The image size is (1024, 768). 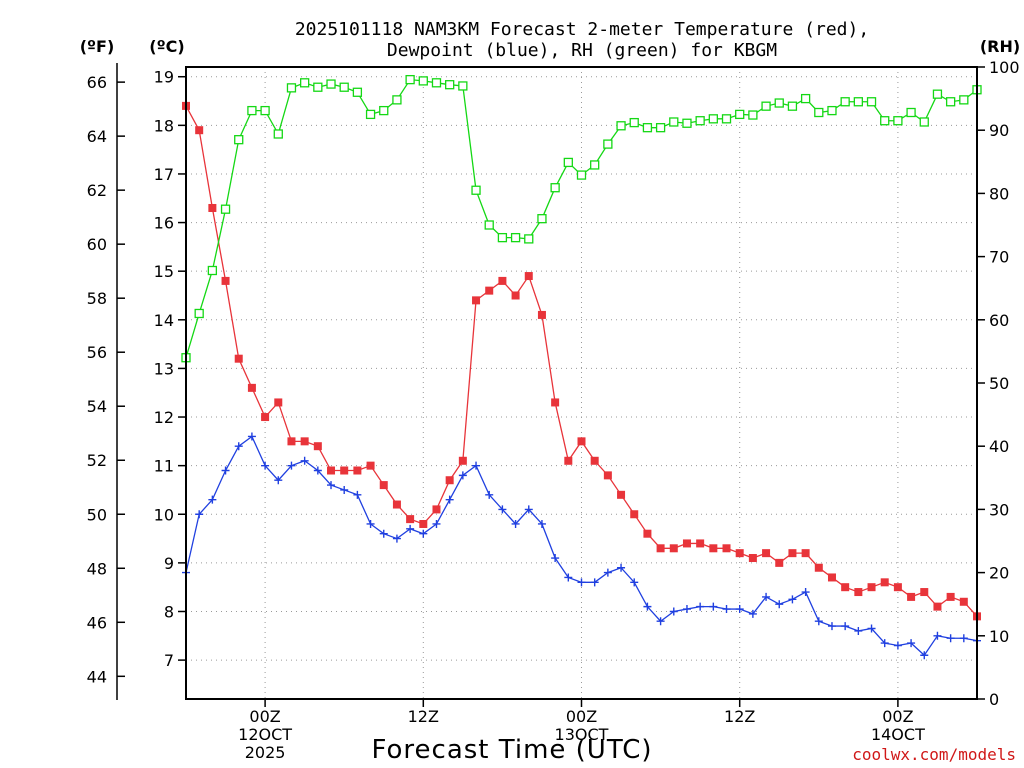 What do you see at coordinates (897, 716) in the screenshot?
I see `time-tick-label: 00Z` at bounding box center [897, 716].